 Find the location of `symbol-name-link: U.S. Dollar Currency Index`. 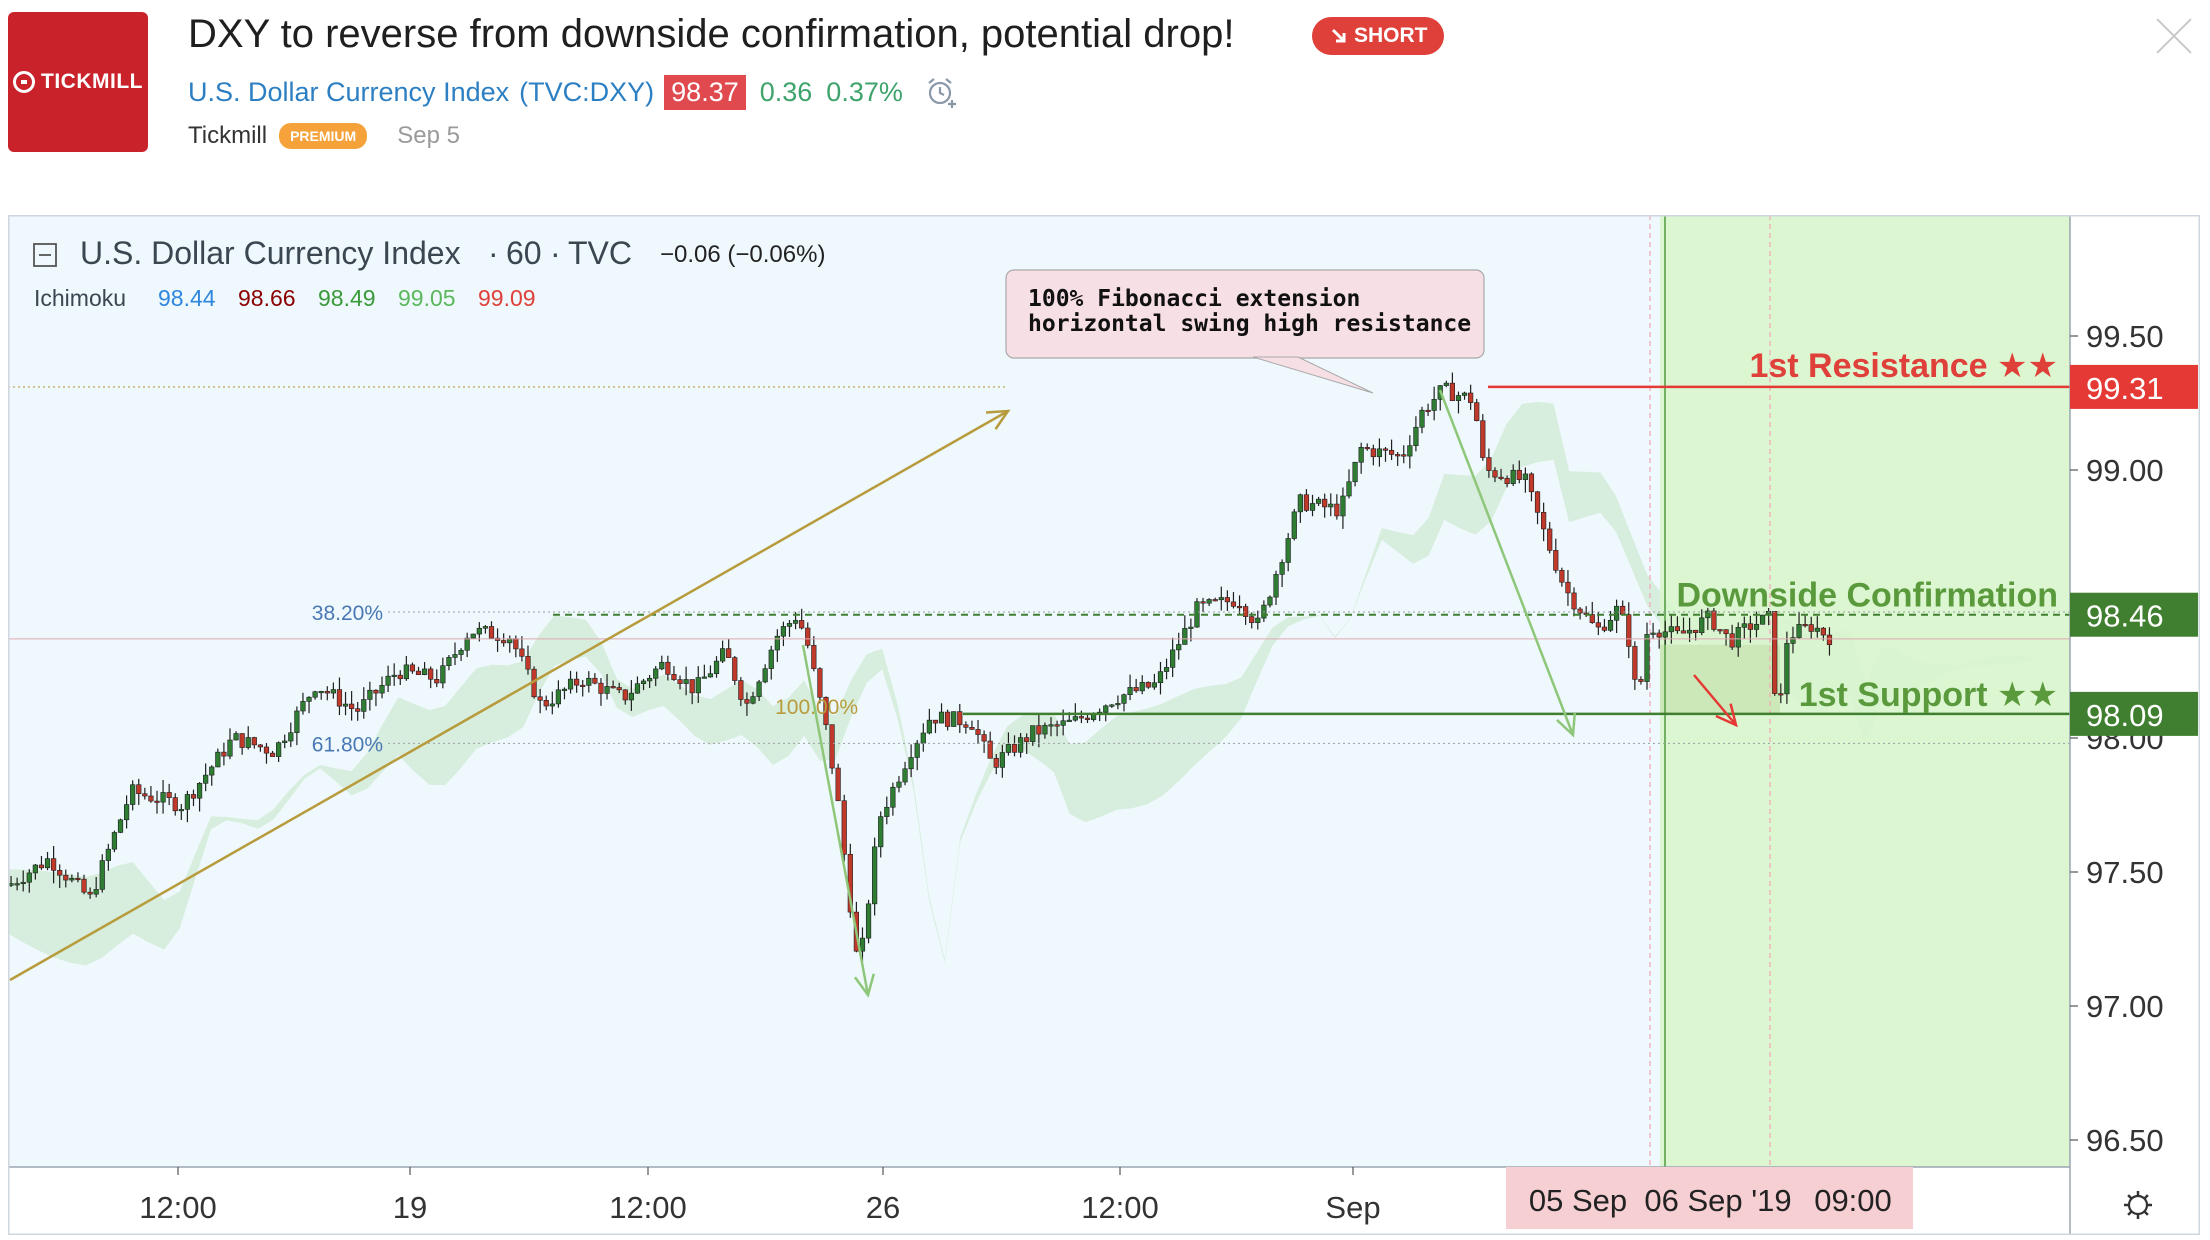

symbol-name-link: U.S. Dollar Currency Index is located at coordinates (349, 91).